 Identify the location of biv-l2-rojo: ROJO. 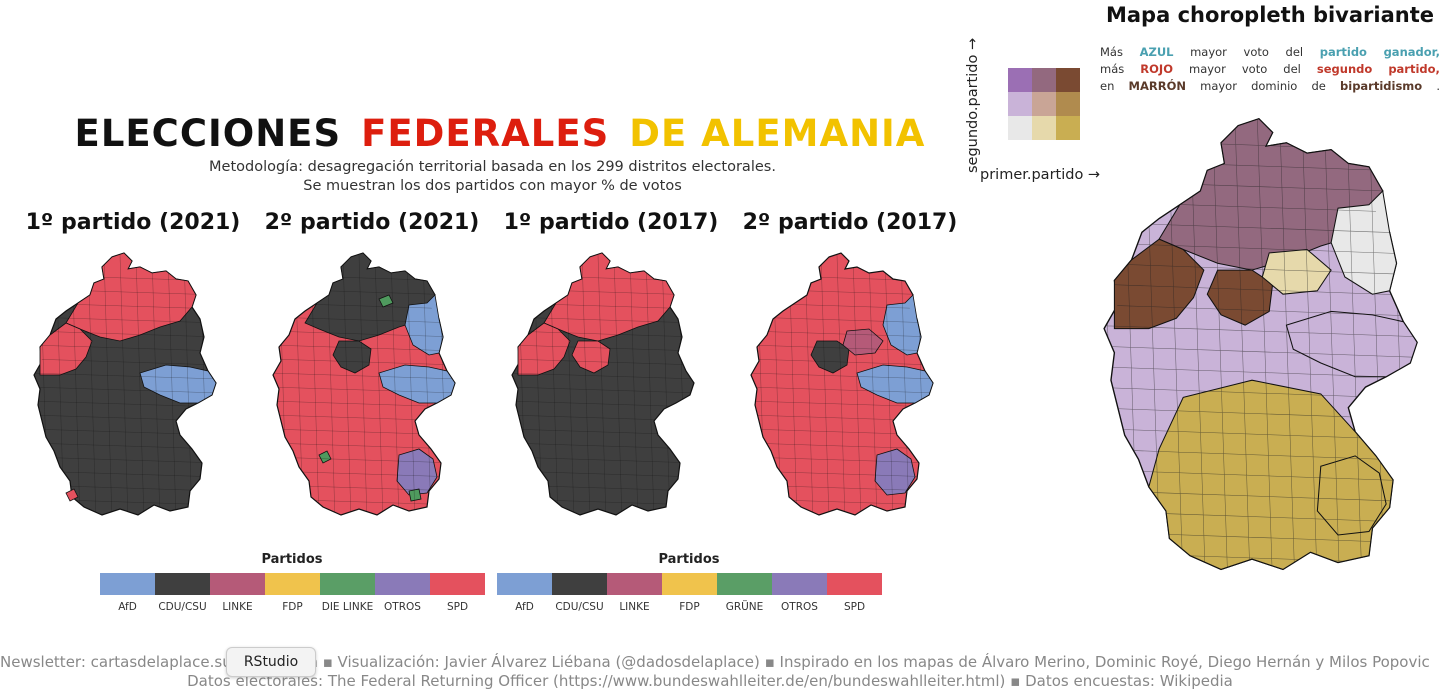
(1156, 69).